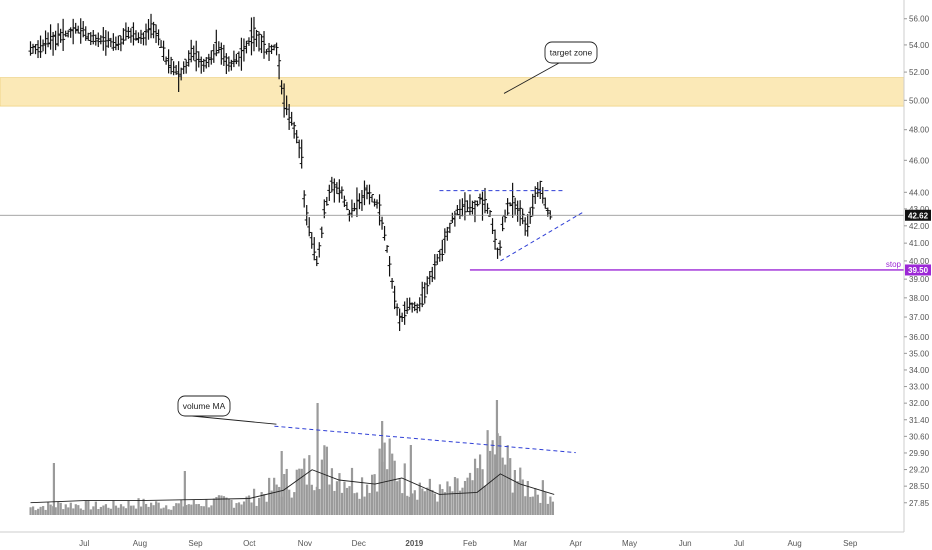 The image size is (932, 550). Describe the element at coordinates (425, 439) in the screenshot. I see `volume-trend-line` at that location.